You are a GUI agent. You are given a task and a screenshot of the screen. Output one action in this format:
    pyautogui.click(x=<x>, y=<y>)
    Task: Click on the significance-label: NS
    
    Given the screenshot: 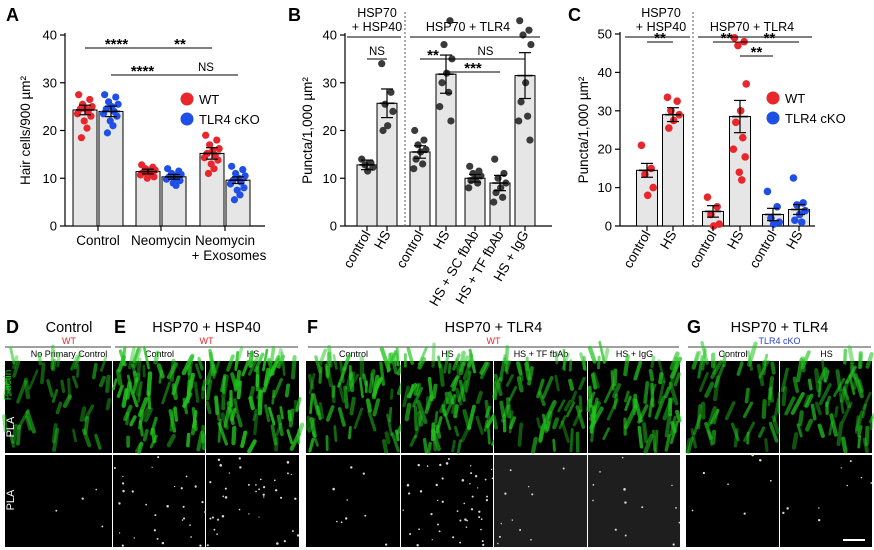 What is the action you would take?
    pyautogui.click(x=377, y=52)
    